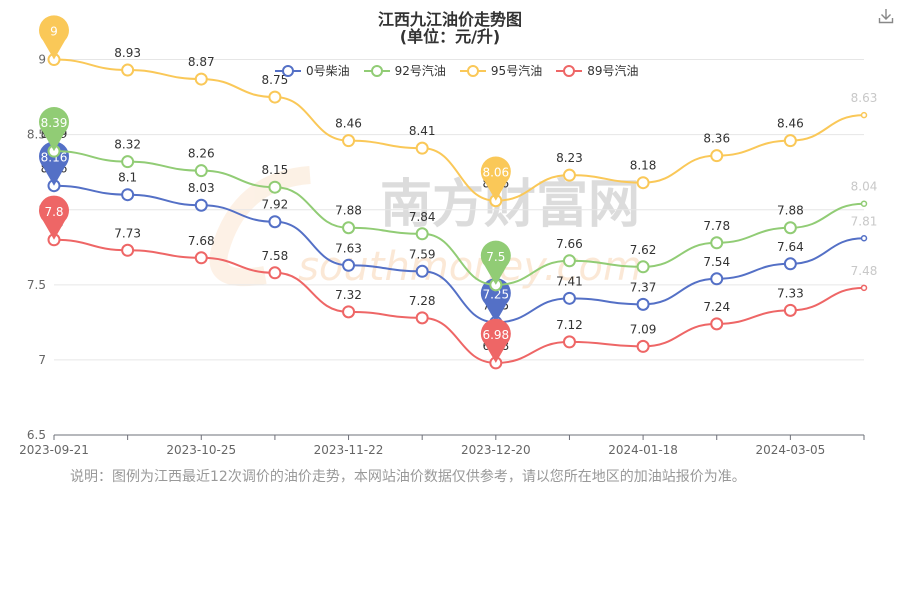  What do you see at coordinates (275, 170) in the screenshot?
I see `data-label: 8.15` at bounding box center [275, 170].